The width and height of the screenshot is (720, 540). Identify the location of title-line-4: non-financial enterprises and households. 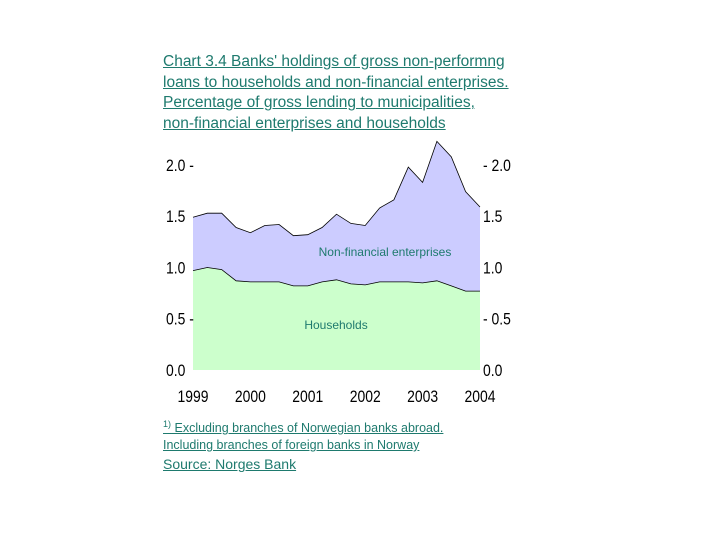
(304, 123).